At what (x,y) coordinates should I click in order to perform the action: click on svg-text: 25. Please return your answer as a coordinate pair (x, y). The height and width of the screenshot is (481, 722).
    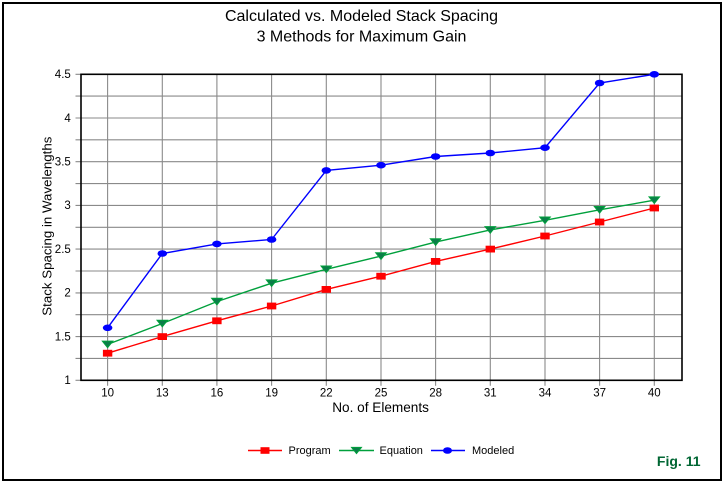
    Looking at the image, I should click on (381, 394).